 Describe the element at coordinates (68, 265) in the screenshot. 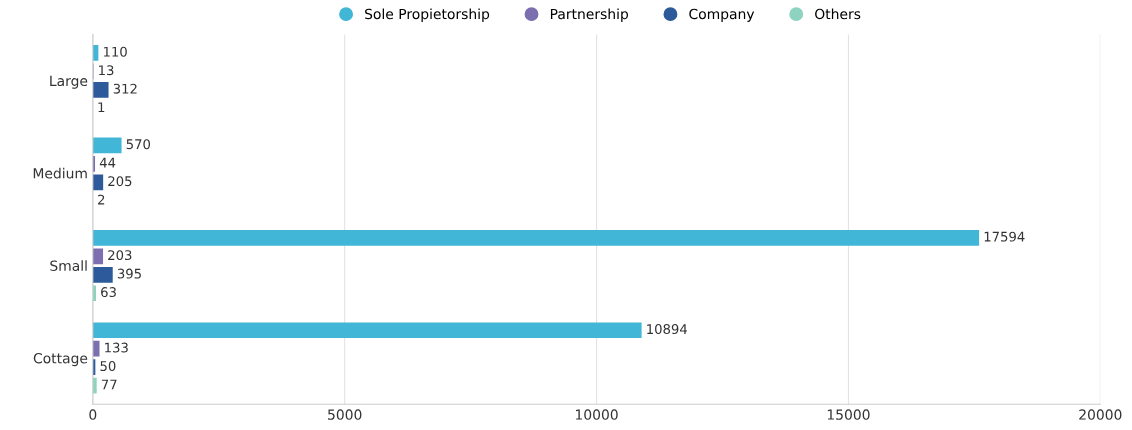

I see `y-tick-label: Small` at that location.